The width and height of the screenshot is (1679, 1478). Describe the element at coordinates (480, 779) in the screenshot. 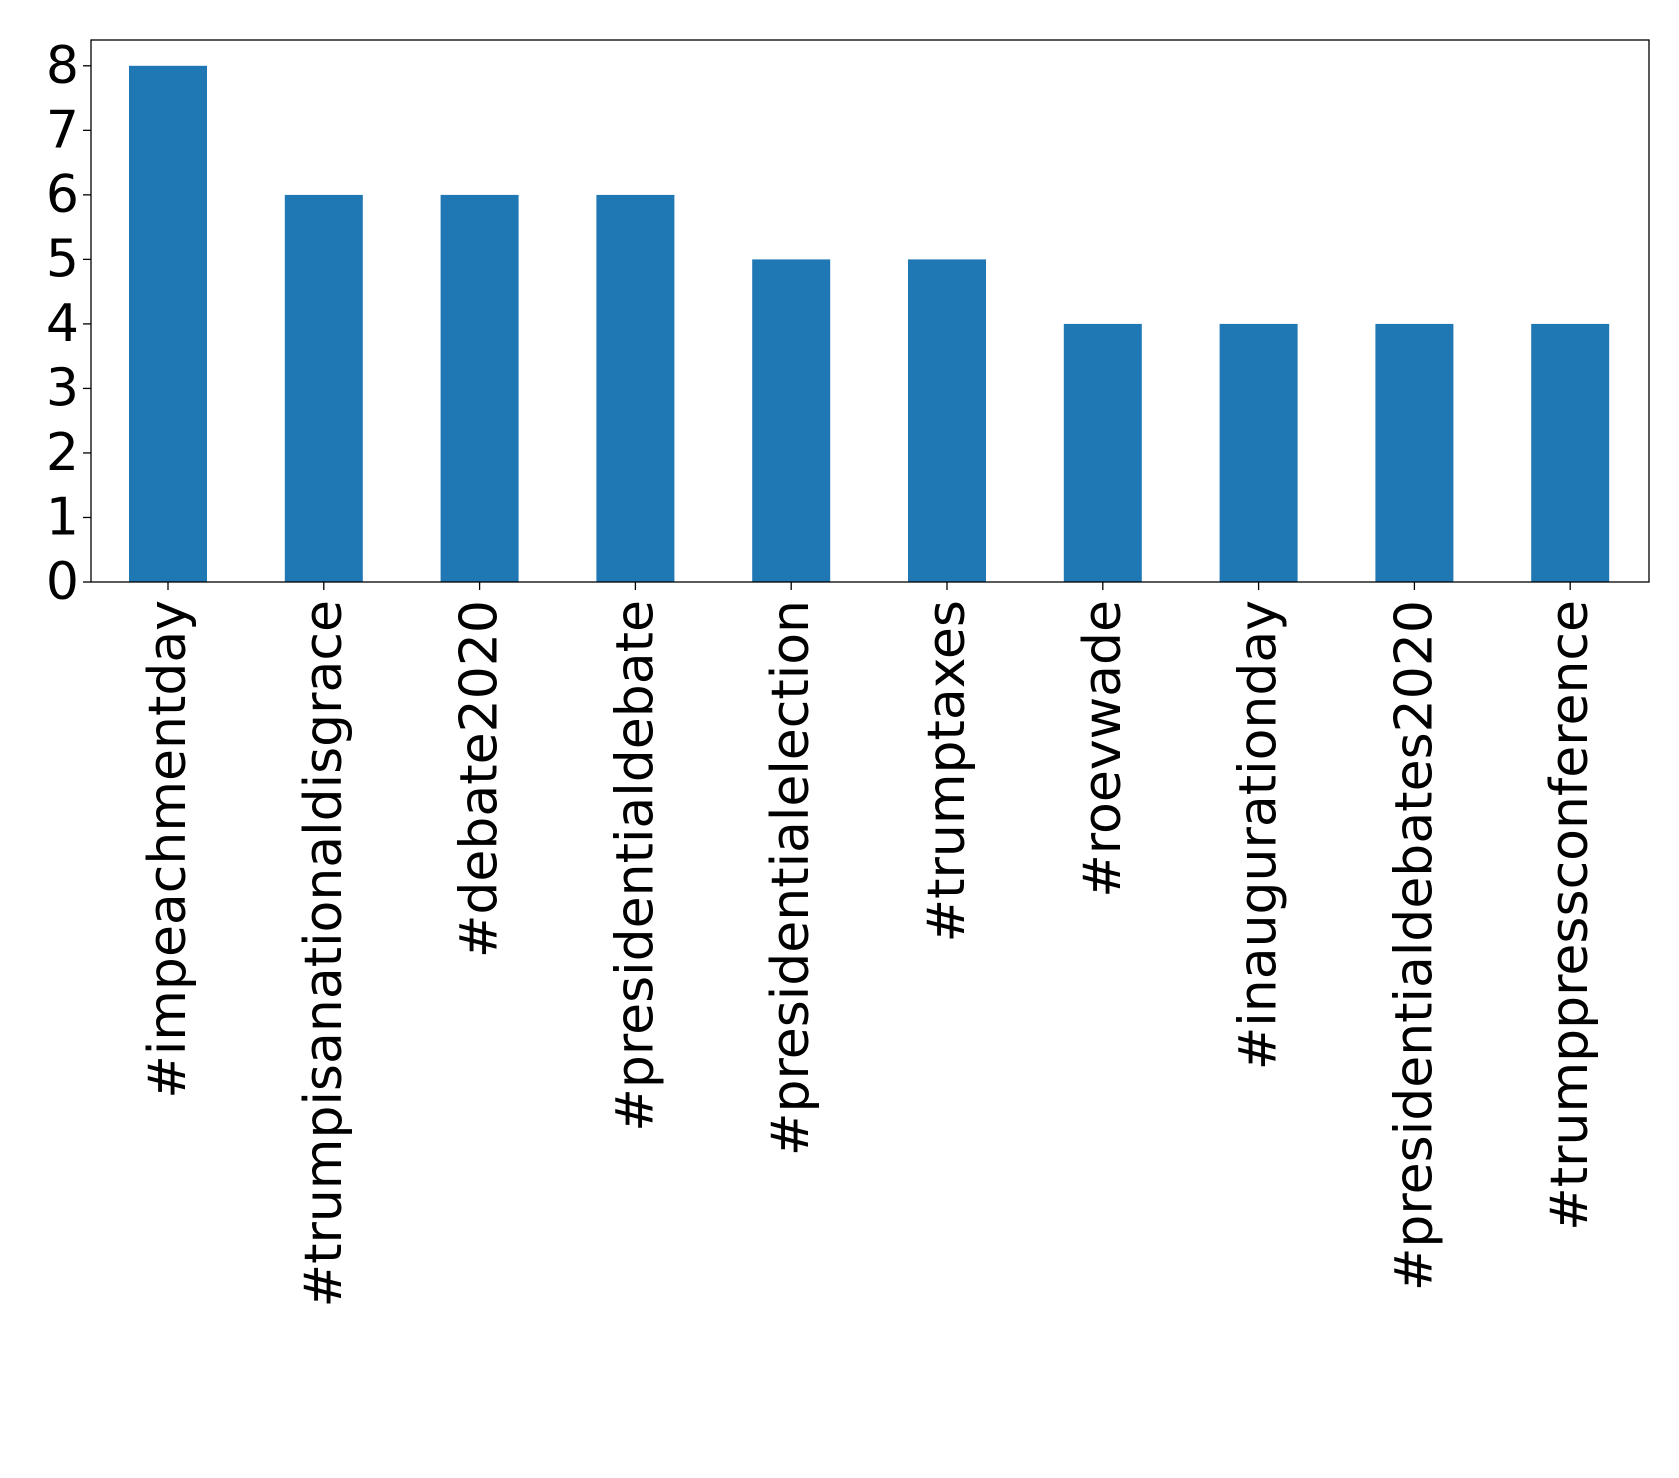

I see `x-tick-label-2: #debate2020` at that location.